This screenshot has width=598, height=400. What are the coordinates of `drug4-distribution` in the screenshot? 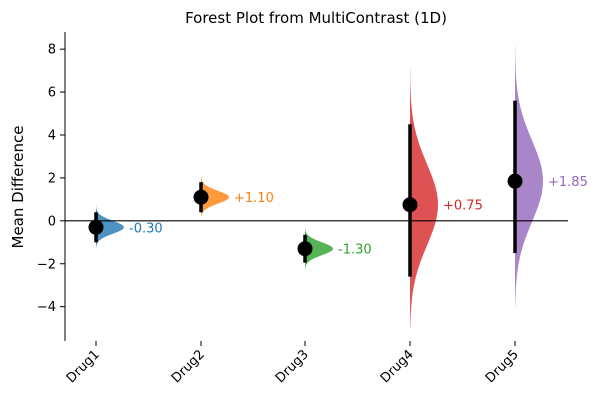 It's located at (424, 197).